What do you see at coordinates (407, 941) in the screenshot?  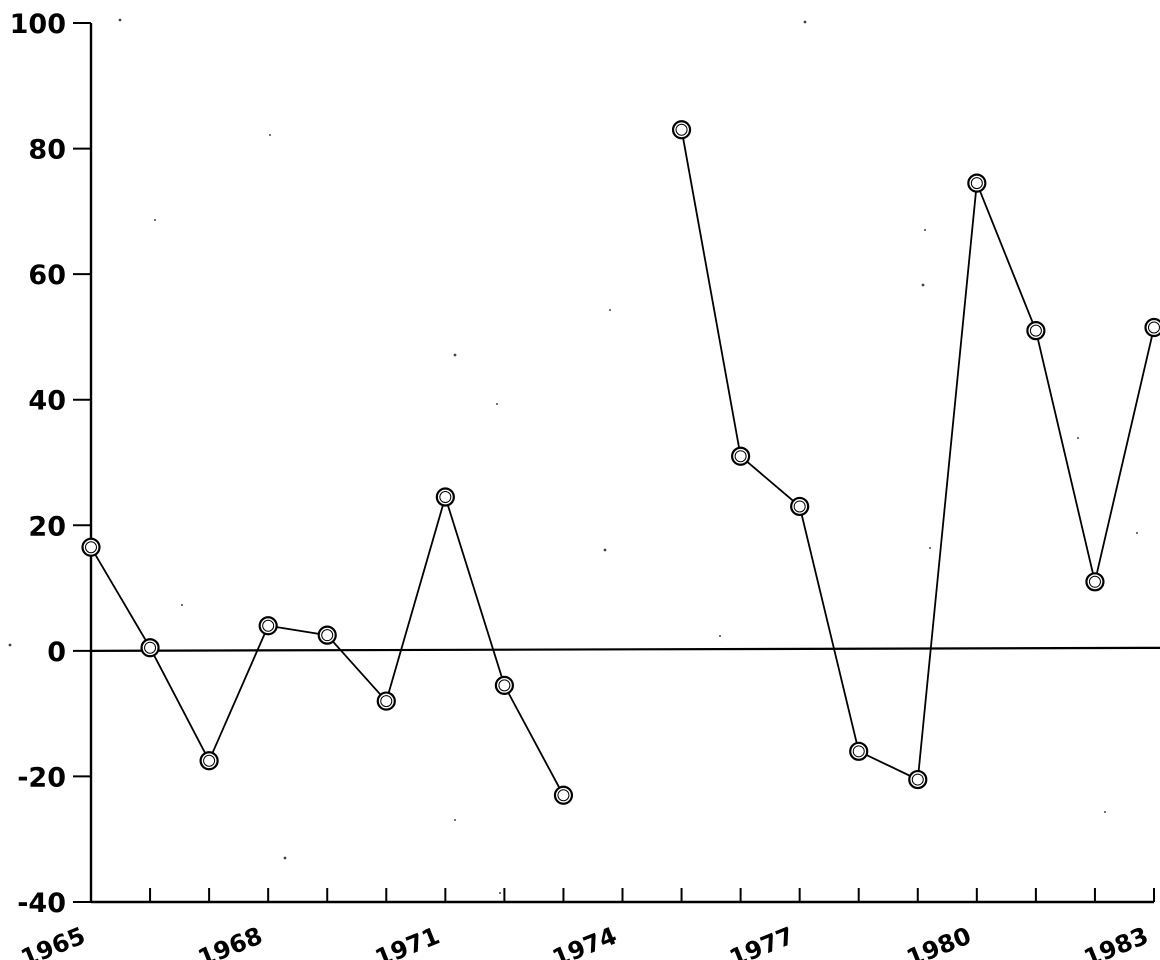 I see `x-tick-label: 1971` at bounding box center [407, 941].